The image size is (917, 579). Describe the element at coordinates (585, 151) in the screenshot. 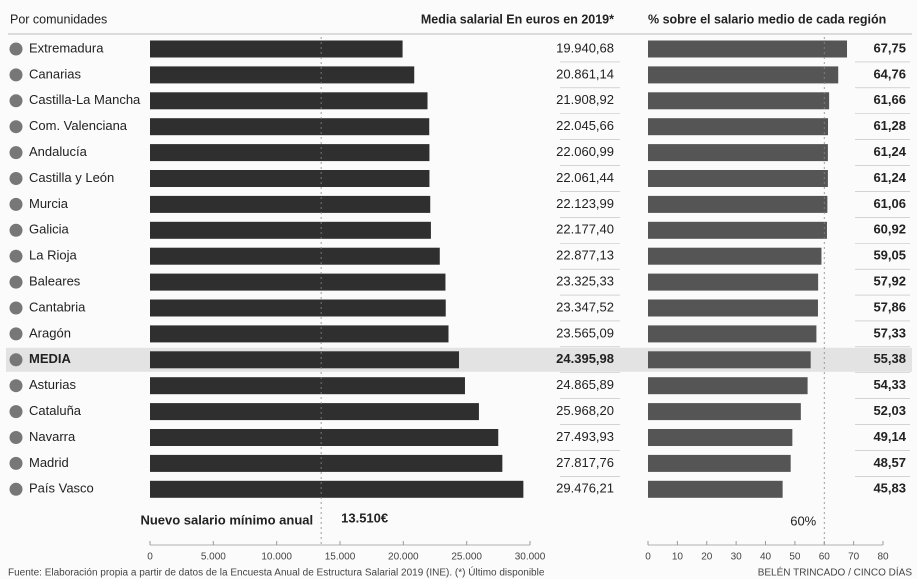

I see `value-label: 22.060,99` at that location.